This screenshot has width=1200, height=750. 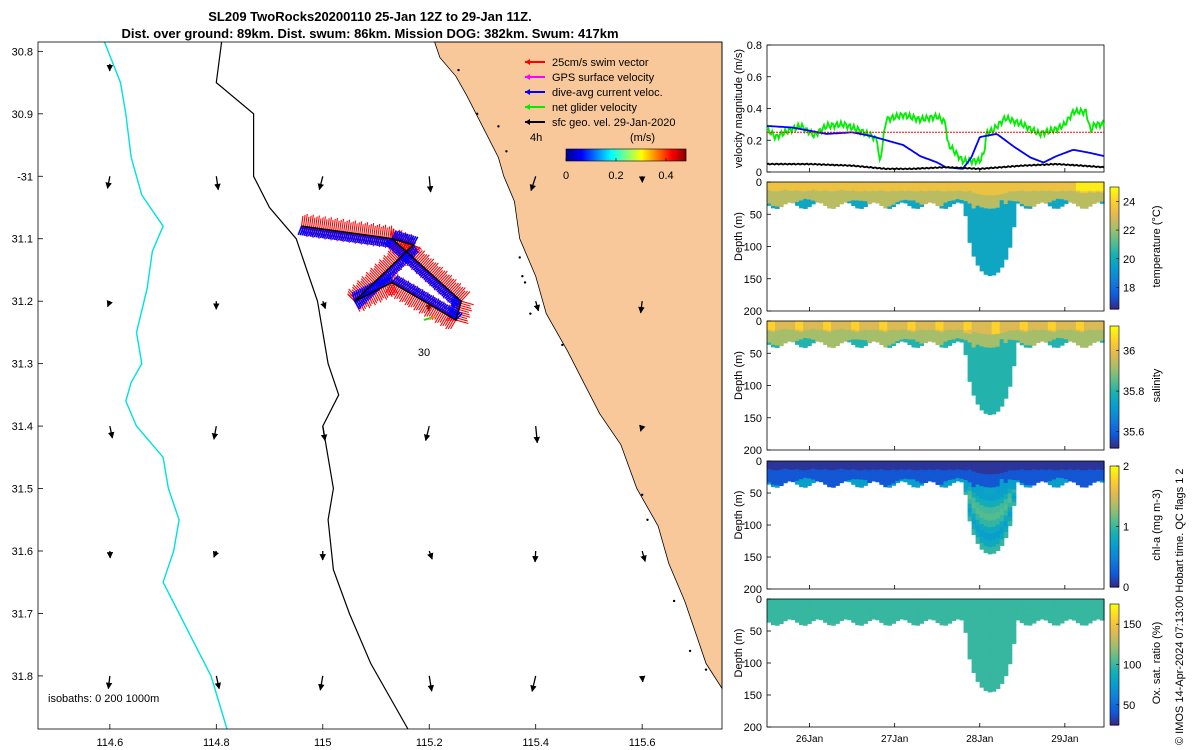 I want to click on map-colorbar-tick-label: 0, so click(x=566, y=176).